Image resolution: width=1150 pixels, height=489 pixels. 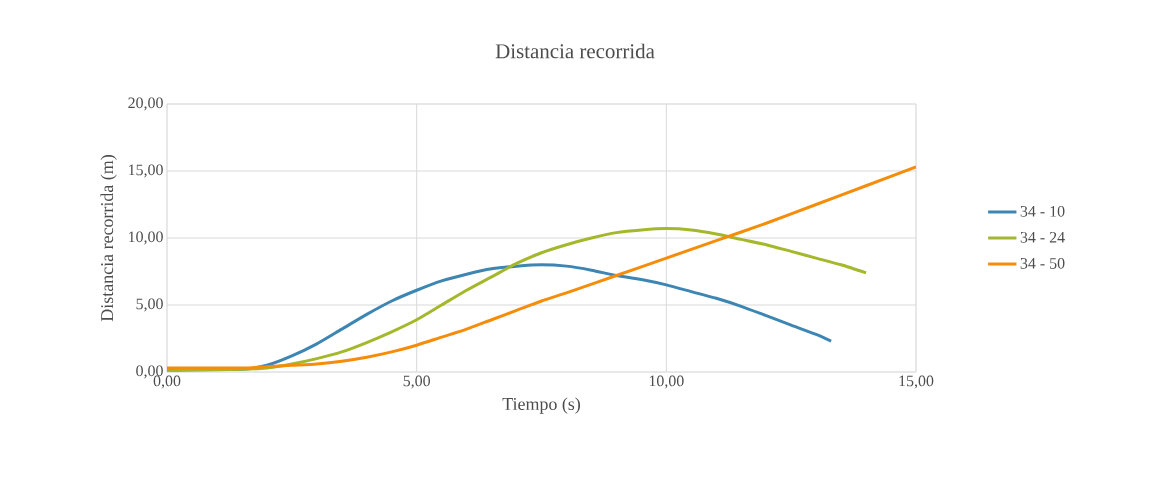 I want to click on y-tick-label: 5,00, so click(x=149, y=305).